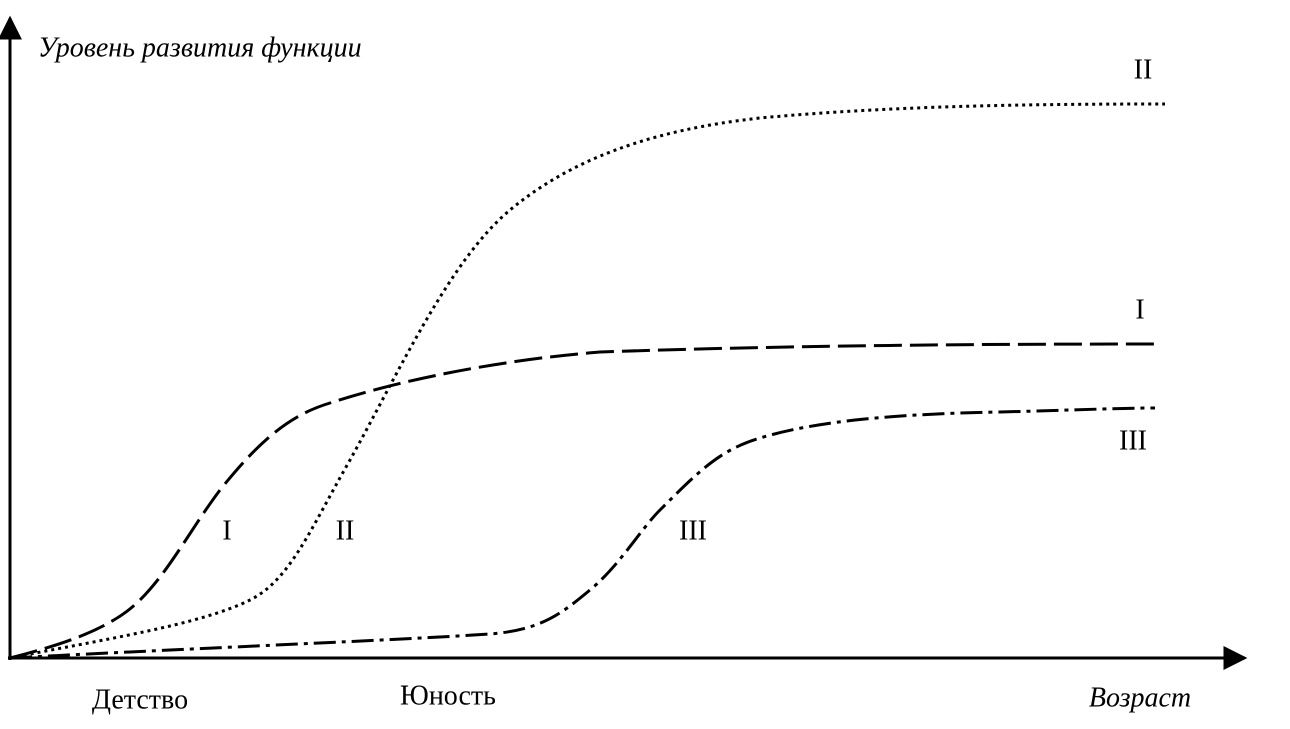  What do you see at coordinates (448, 695) in the screenshot?
I see `x-mark: Юность` at bounding box center [448, 695].